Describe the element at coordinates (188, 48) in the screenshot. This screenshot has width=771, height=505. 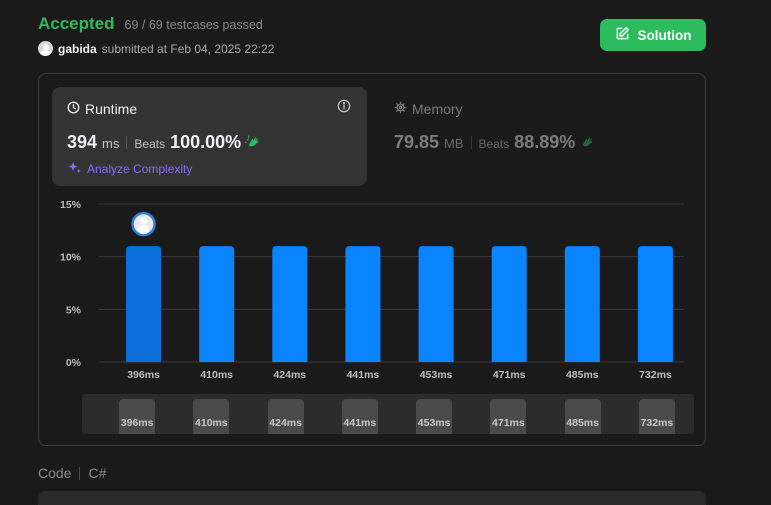
I see `submitted-at: submitted at Feb 04, 2025 22:22` at that location.